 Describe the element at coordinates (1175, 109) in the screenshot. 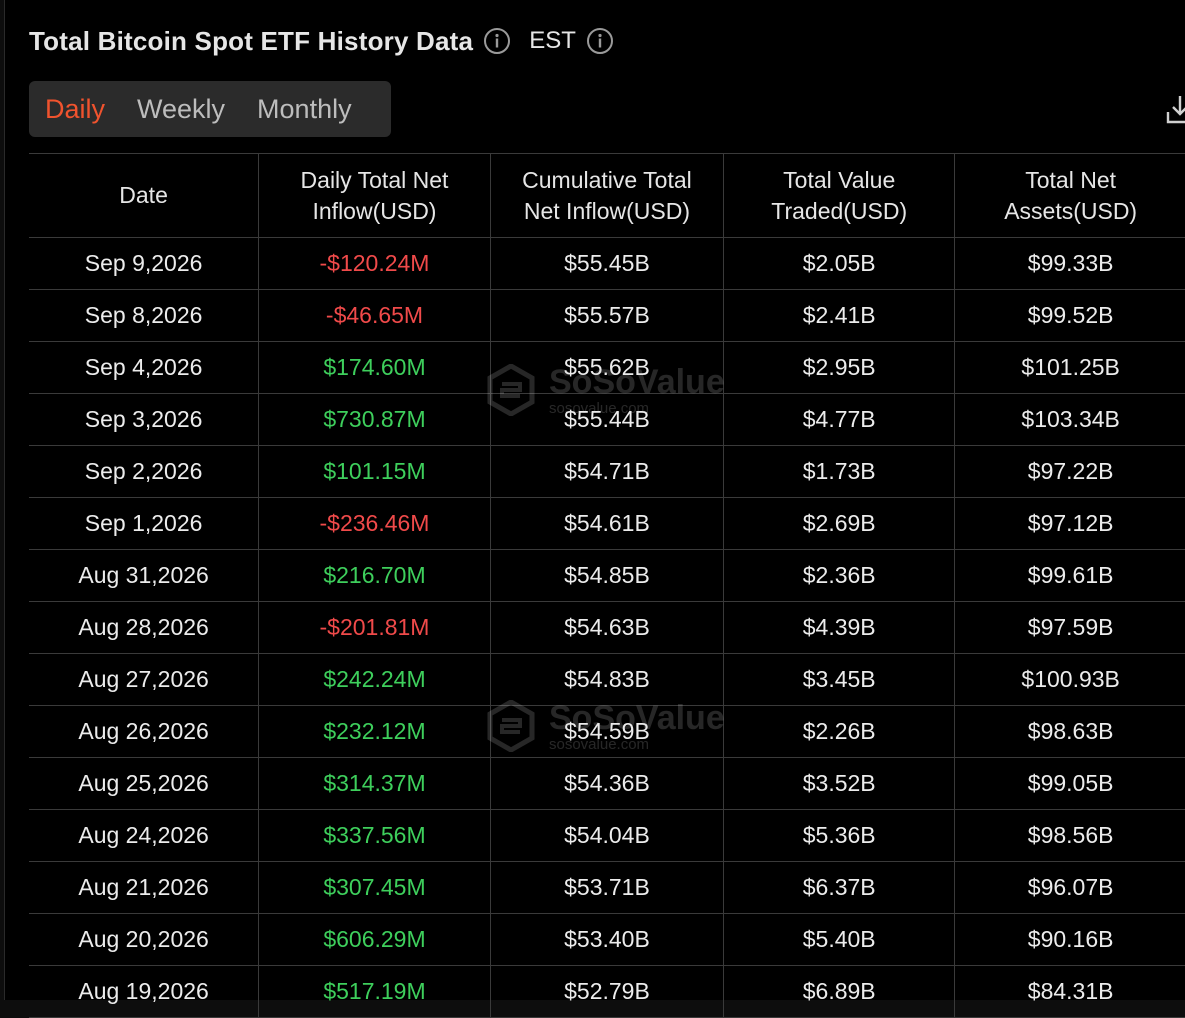

I see `download-icon` at that location.